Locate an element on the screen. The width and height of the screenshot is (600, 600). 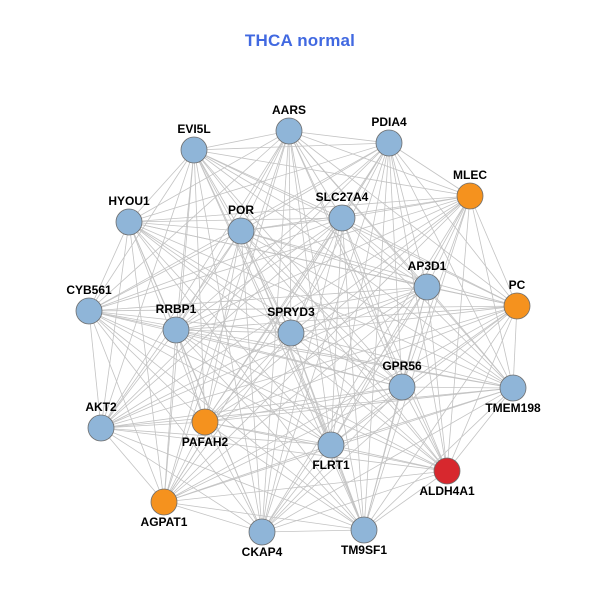
node-label-aars: AARS is located at coordinates (289, 110).